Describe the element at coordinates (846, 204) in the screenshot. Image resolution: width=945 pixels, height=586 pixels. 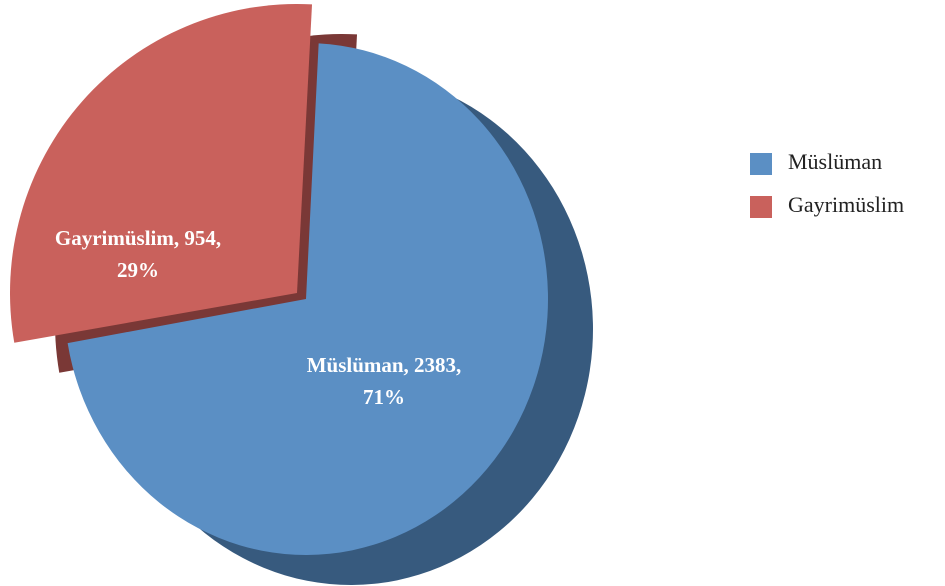
I see `legend-label: Gayrimüslim` at that location.